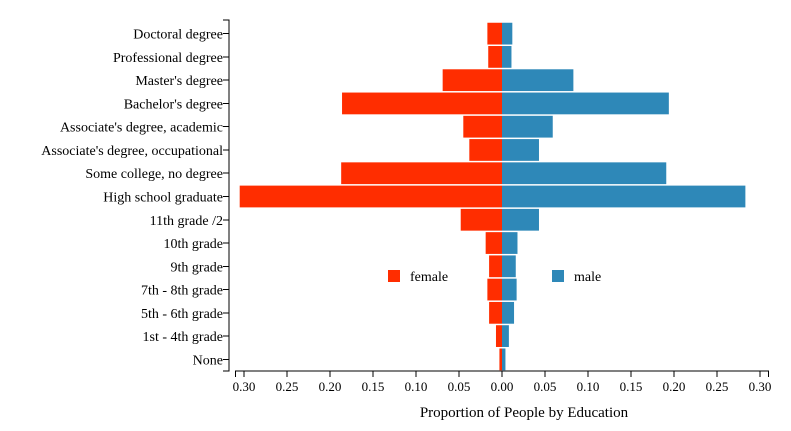  What do you see at coordinates (183, 337) in the screenshot?
I see `category-label-1st-4th-grade: 1st - 4th grade` at bounding box center [183, 337].